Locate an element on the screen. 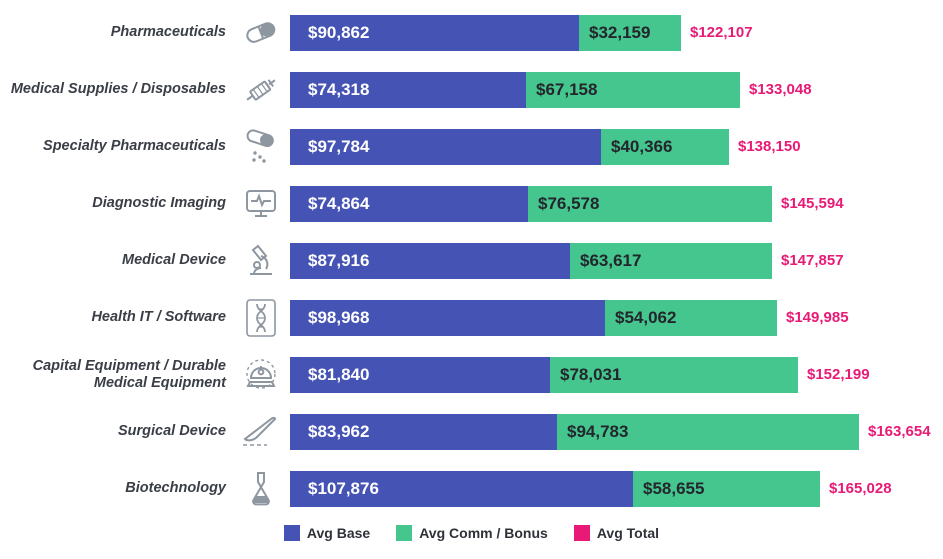 This screenshot has height=559, width=943. legend-label-avg-comm-bonus: Avg Comm / Bonus is located at coordinates (483, 533).